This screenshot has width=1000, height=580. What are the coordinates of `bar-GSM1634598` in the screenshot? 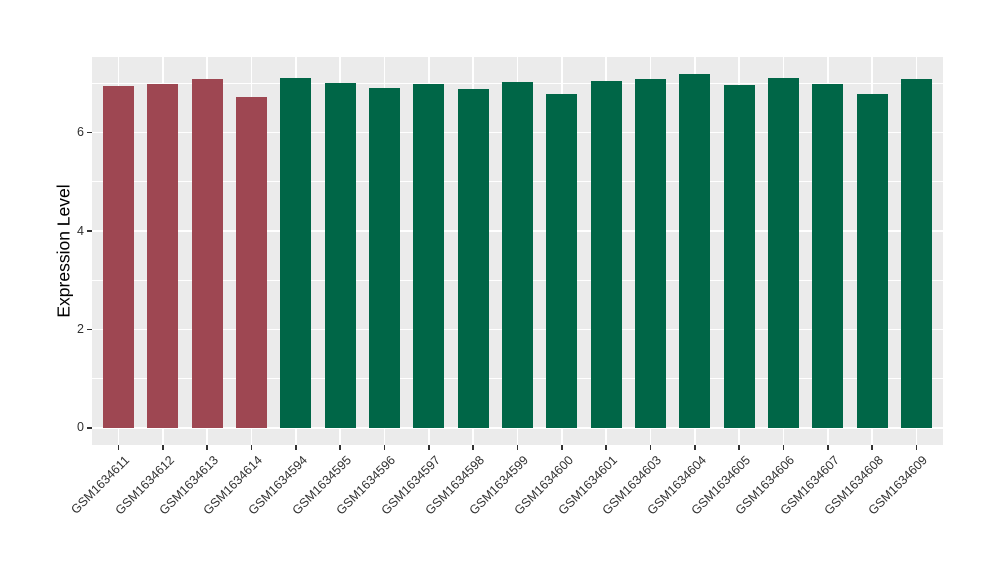 It's located at (473, 258).